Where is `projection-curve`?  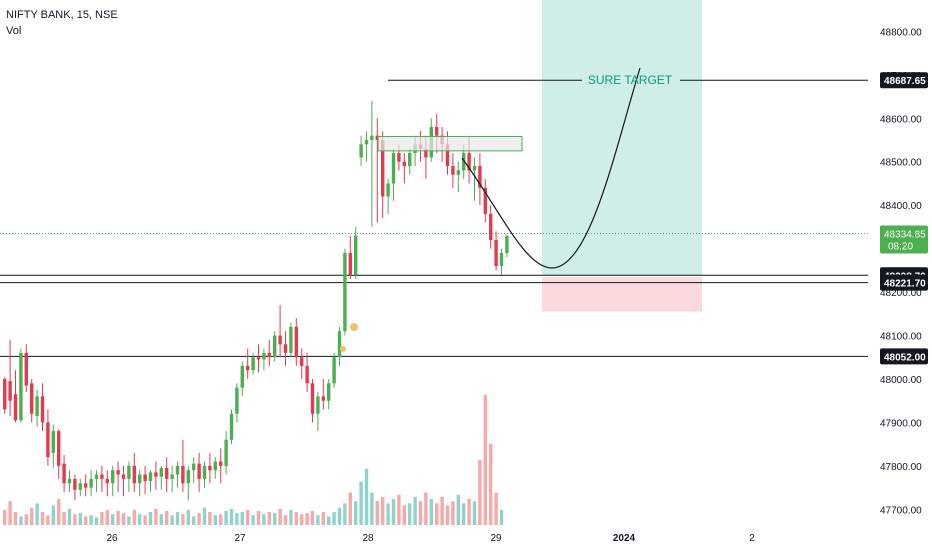
projection-curve is located at coordinates (551, 168).